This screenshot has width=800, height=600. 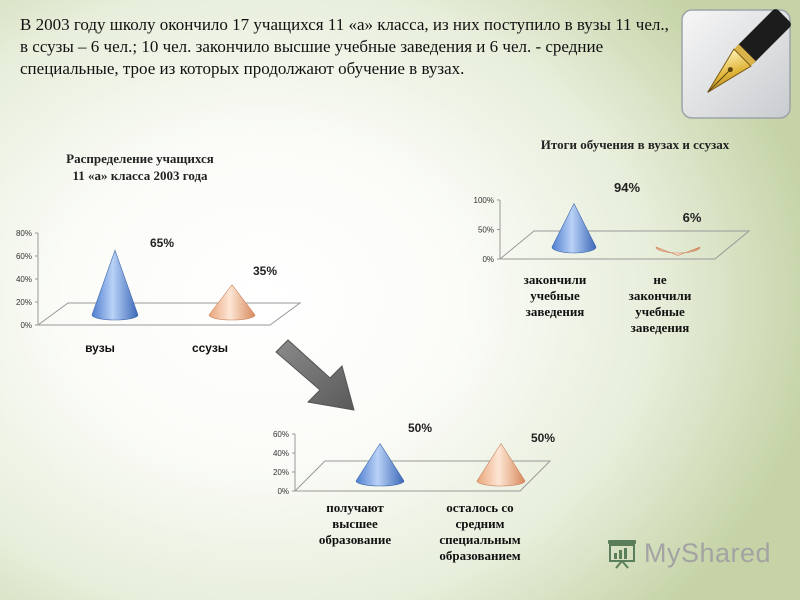 I want to click on y-tick-label: 80%, so click(x=24, y=233).